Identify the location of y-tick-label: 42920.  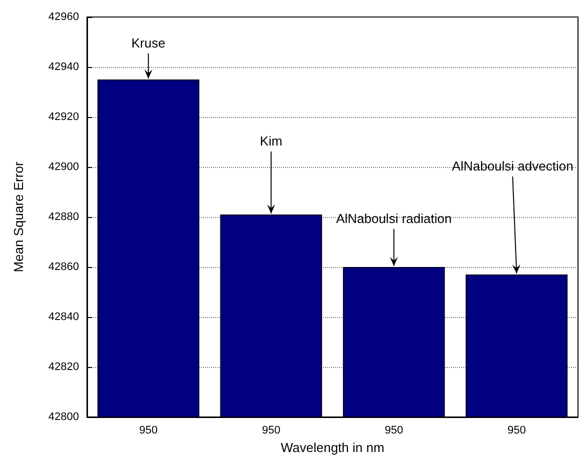
(63, 117).